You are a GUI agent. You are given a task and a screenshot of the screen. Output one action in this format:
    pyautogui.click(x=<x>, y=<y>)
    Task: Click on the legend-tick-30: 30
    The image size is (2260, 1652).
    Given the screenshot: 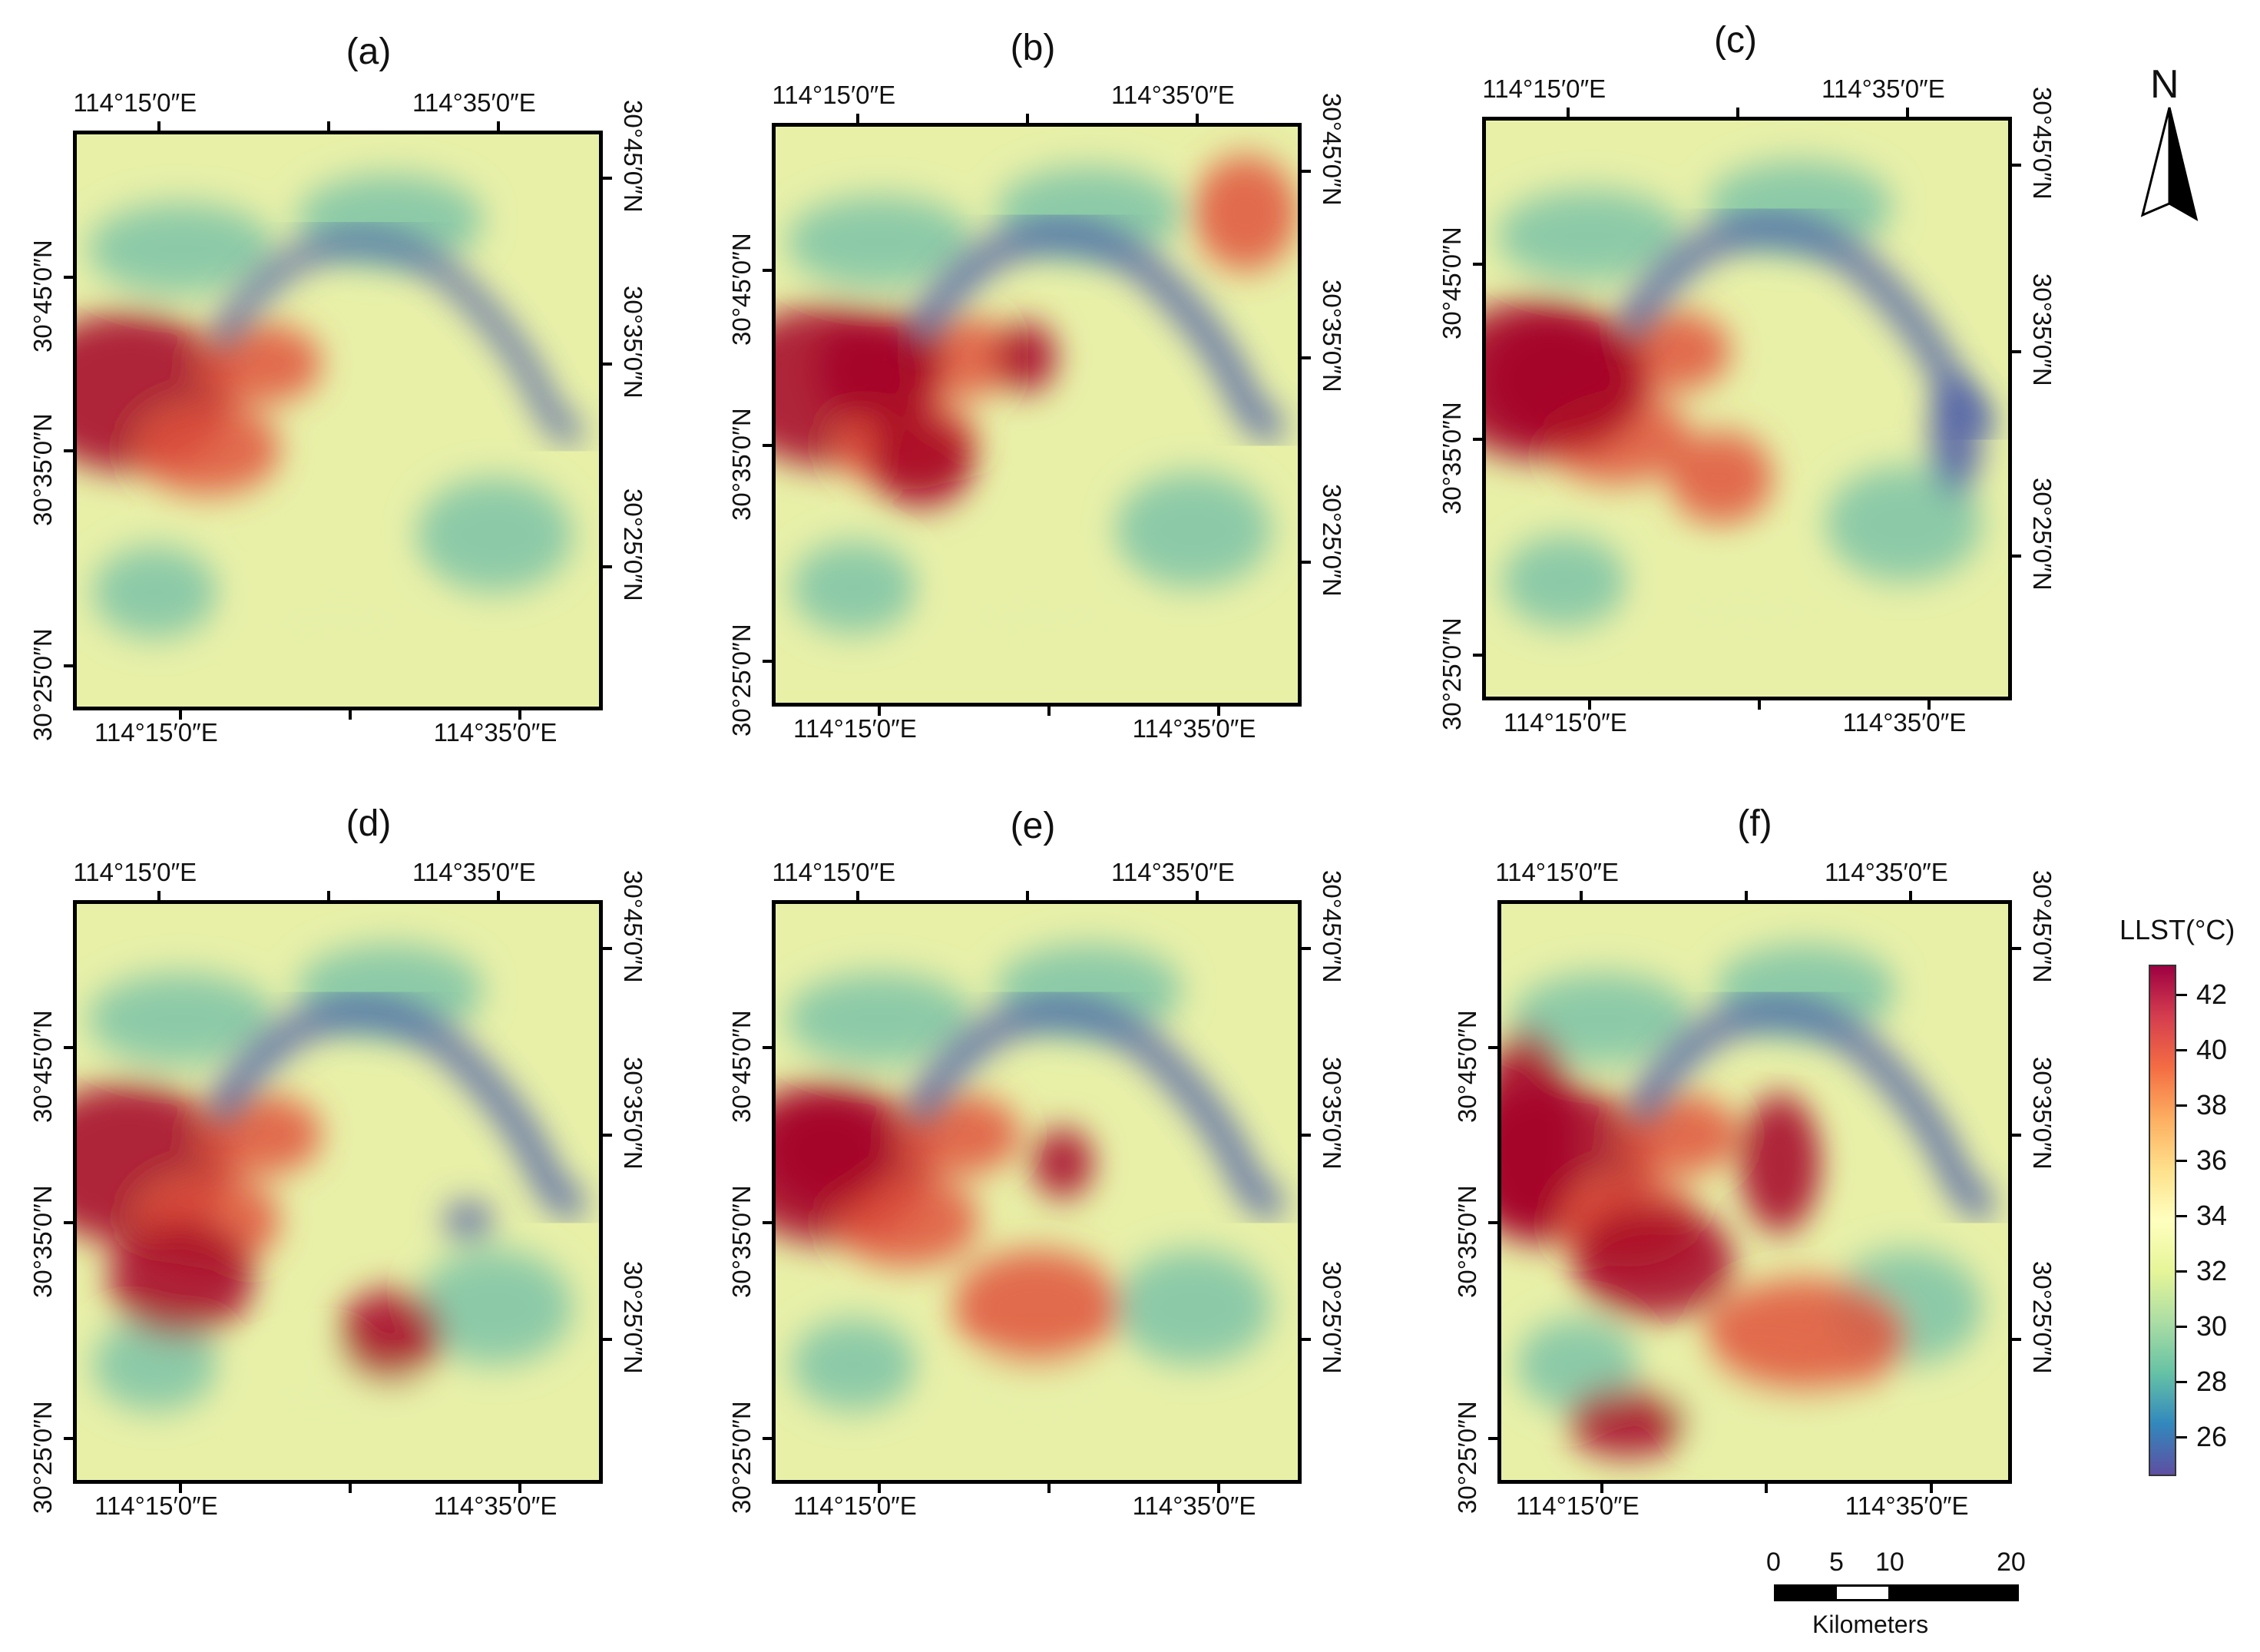 What is the action you would take?
    pyautogui.click(x=2212, y=1326)
    